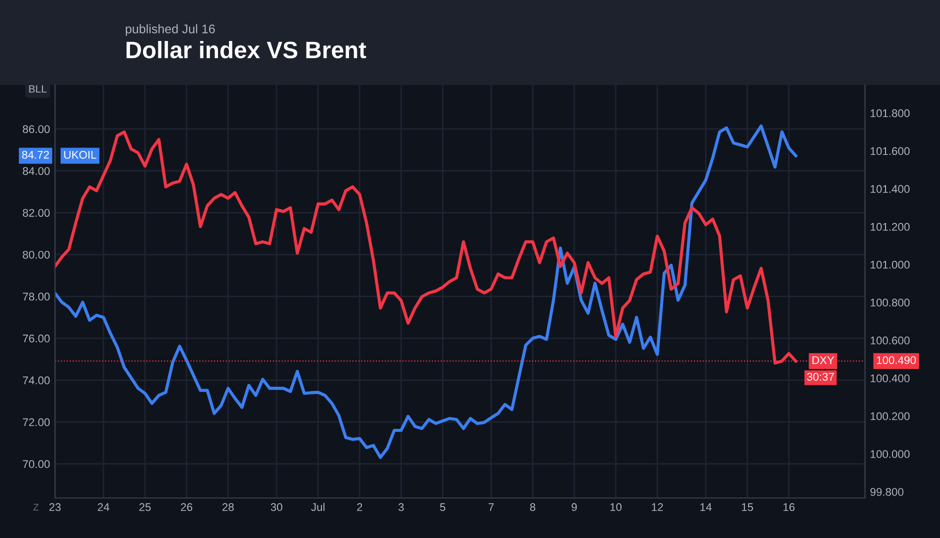 This screenshot has height=538, width=940. Describe the element at coordinates (36, 129) in the screenshot. I see `y-tick-label: 86.00` at that location.